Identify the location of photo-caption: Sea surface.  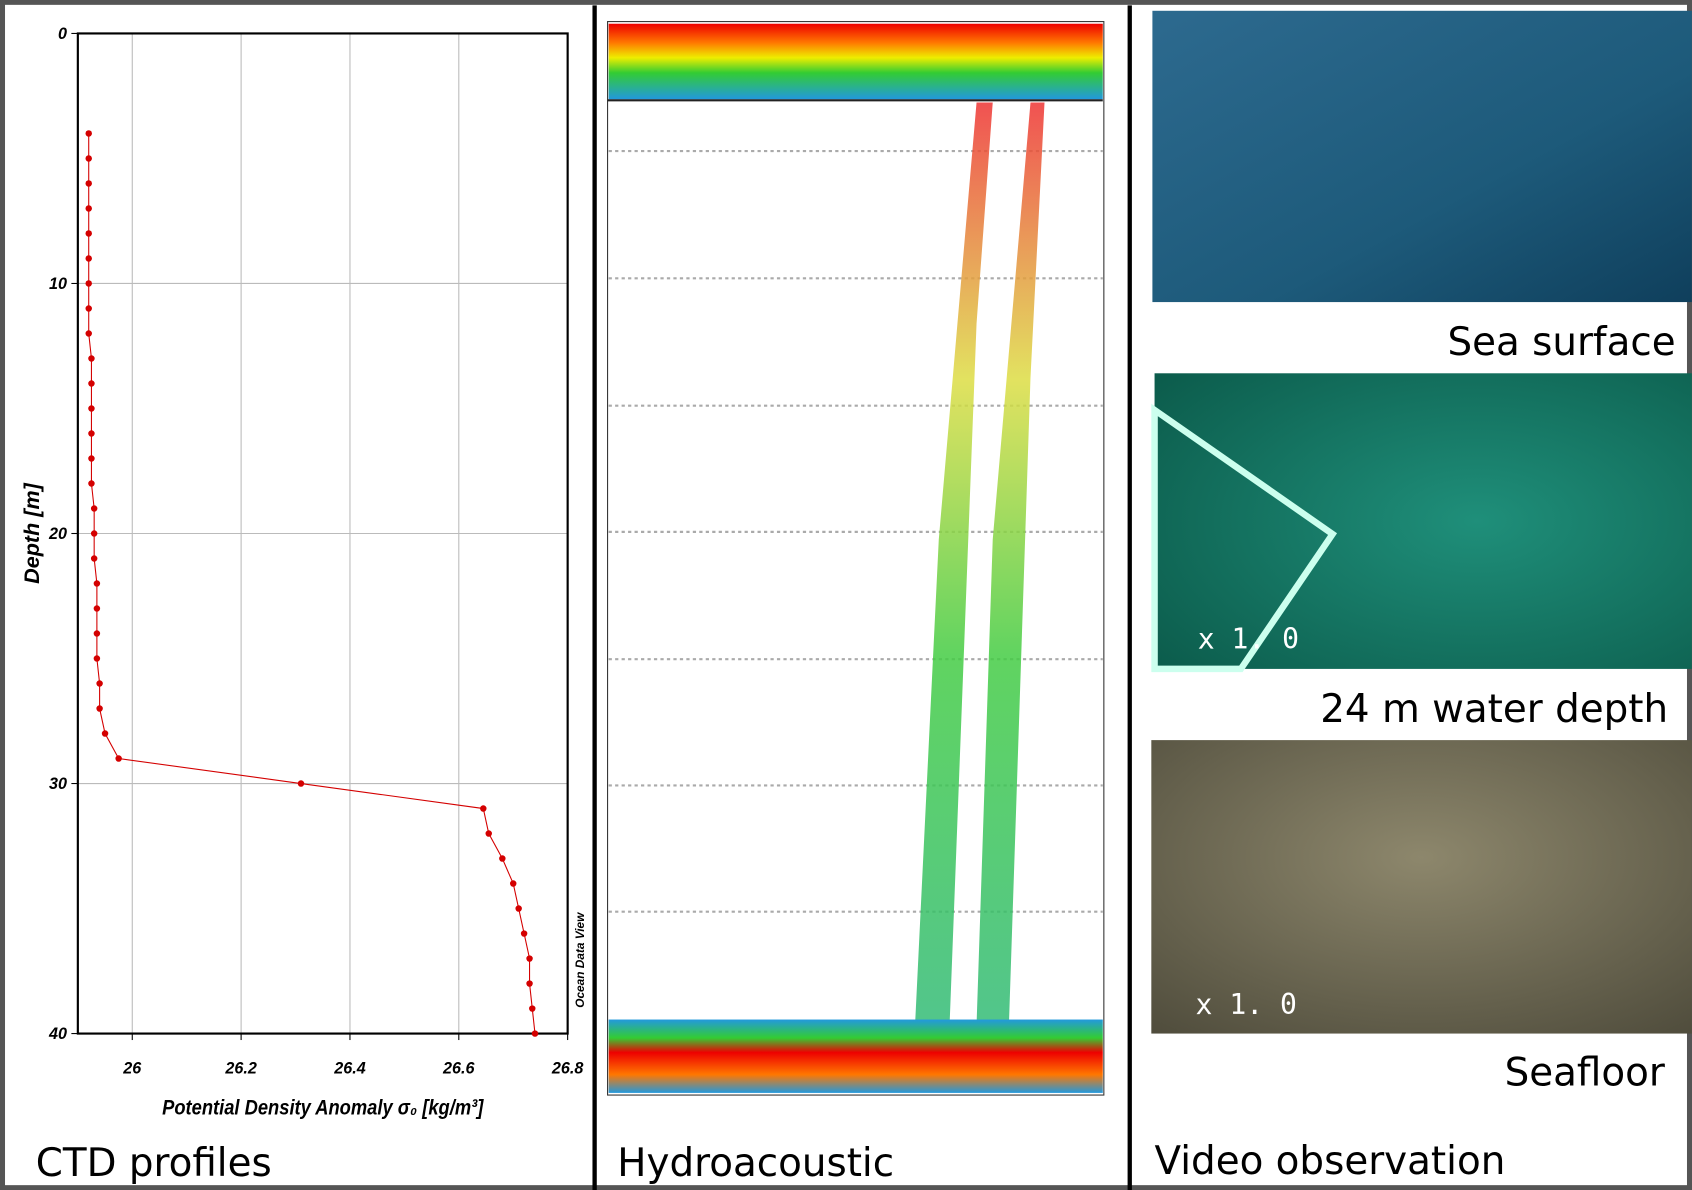
(1561, 342).